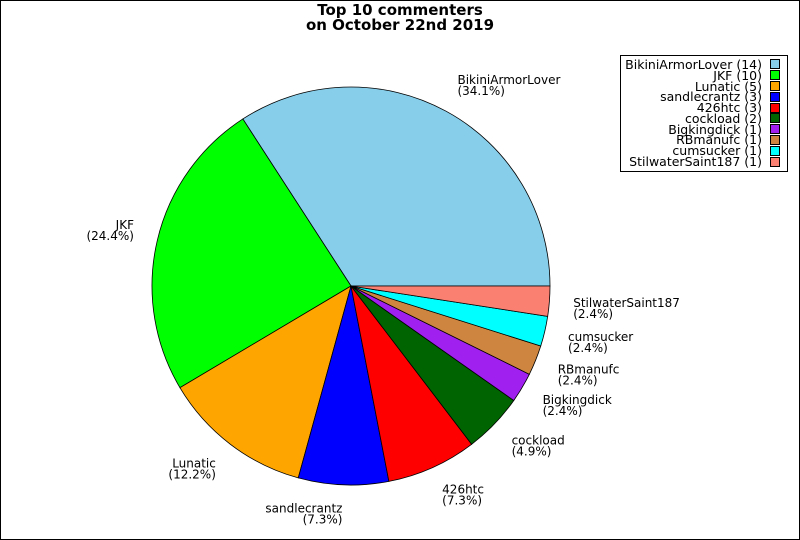 This screenshot has height=540, width=800. I want to click on slice-label: BikiniArmorLover (34.1%), so click(508, 85).